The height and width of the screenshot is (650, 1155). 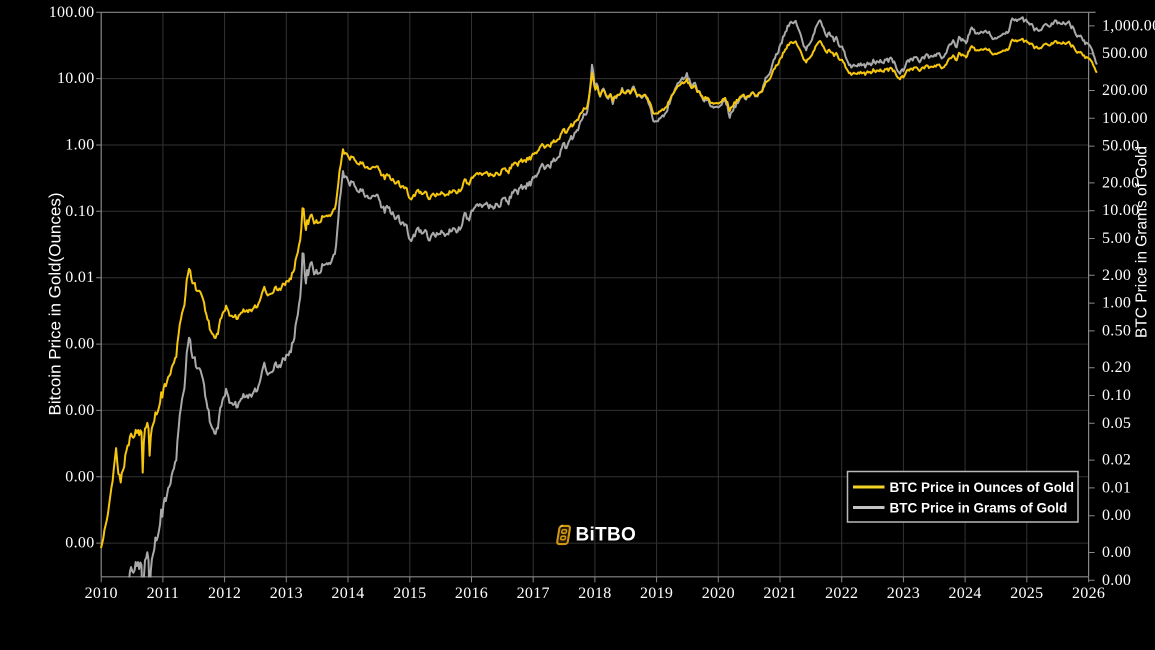 What do you see at coordinates (1116, 330) in the screenshot?
I see `svg-text: 0.50` at bounding box center [1116, 330].